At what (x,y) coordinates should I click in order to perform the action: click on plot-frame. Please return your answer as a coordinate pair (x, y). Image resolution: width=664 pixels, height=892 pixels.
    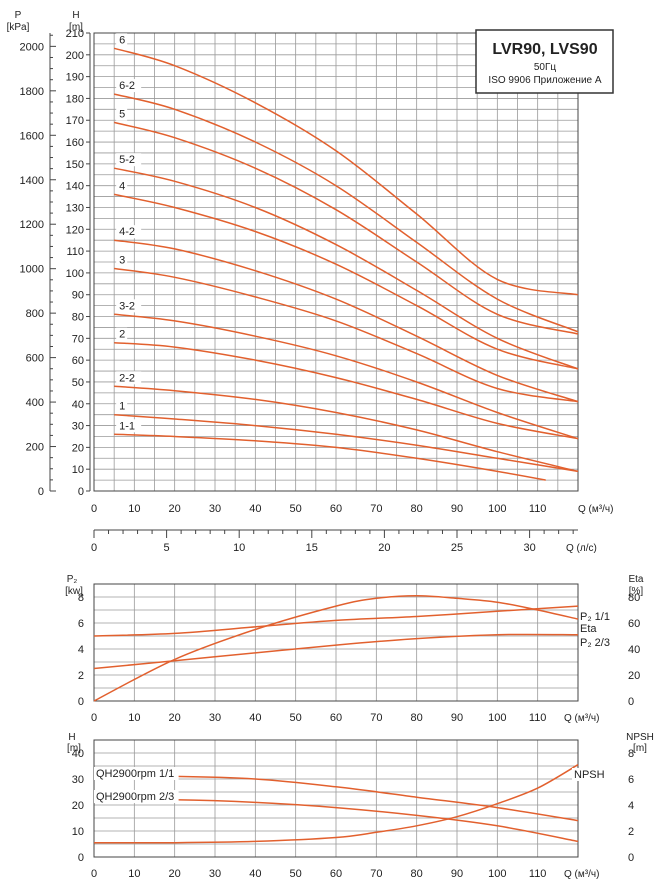
    Looking at the image, I should click on (336, 642).